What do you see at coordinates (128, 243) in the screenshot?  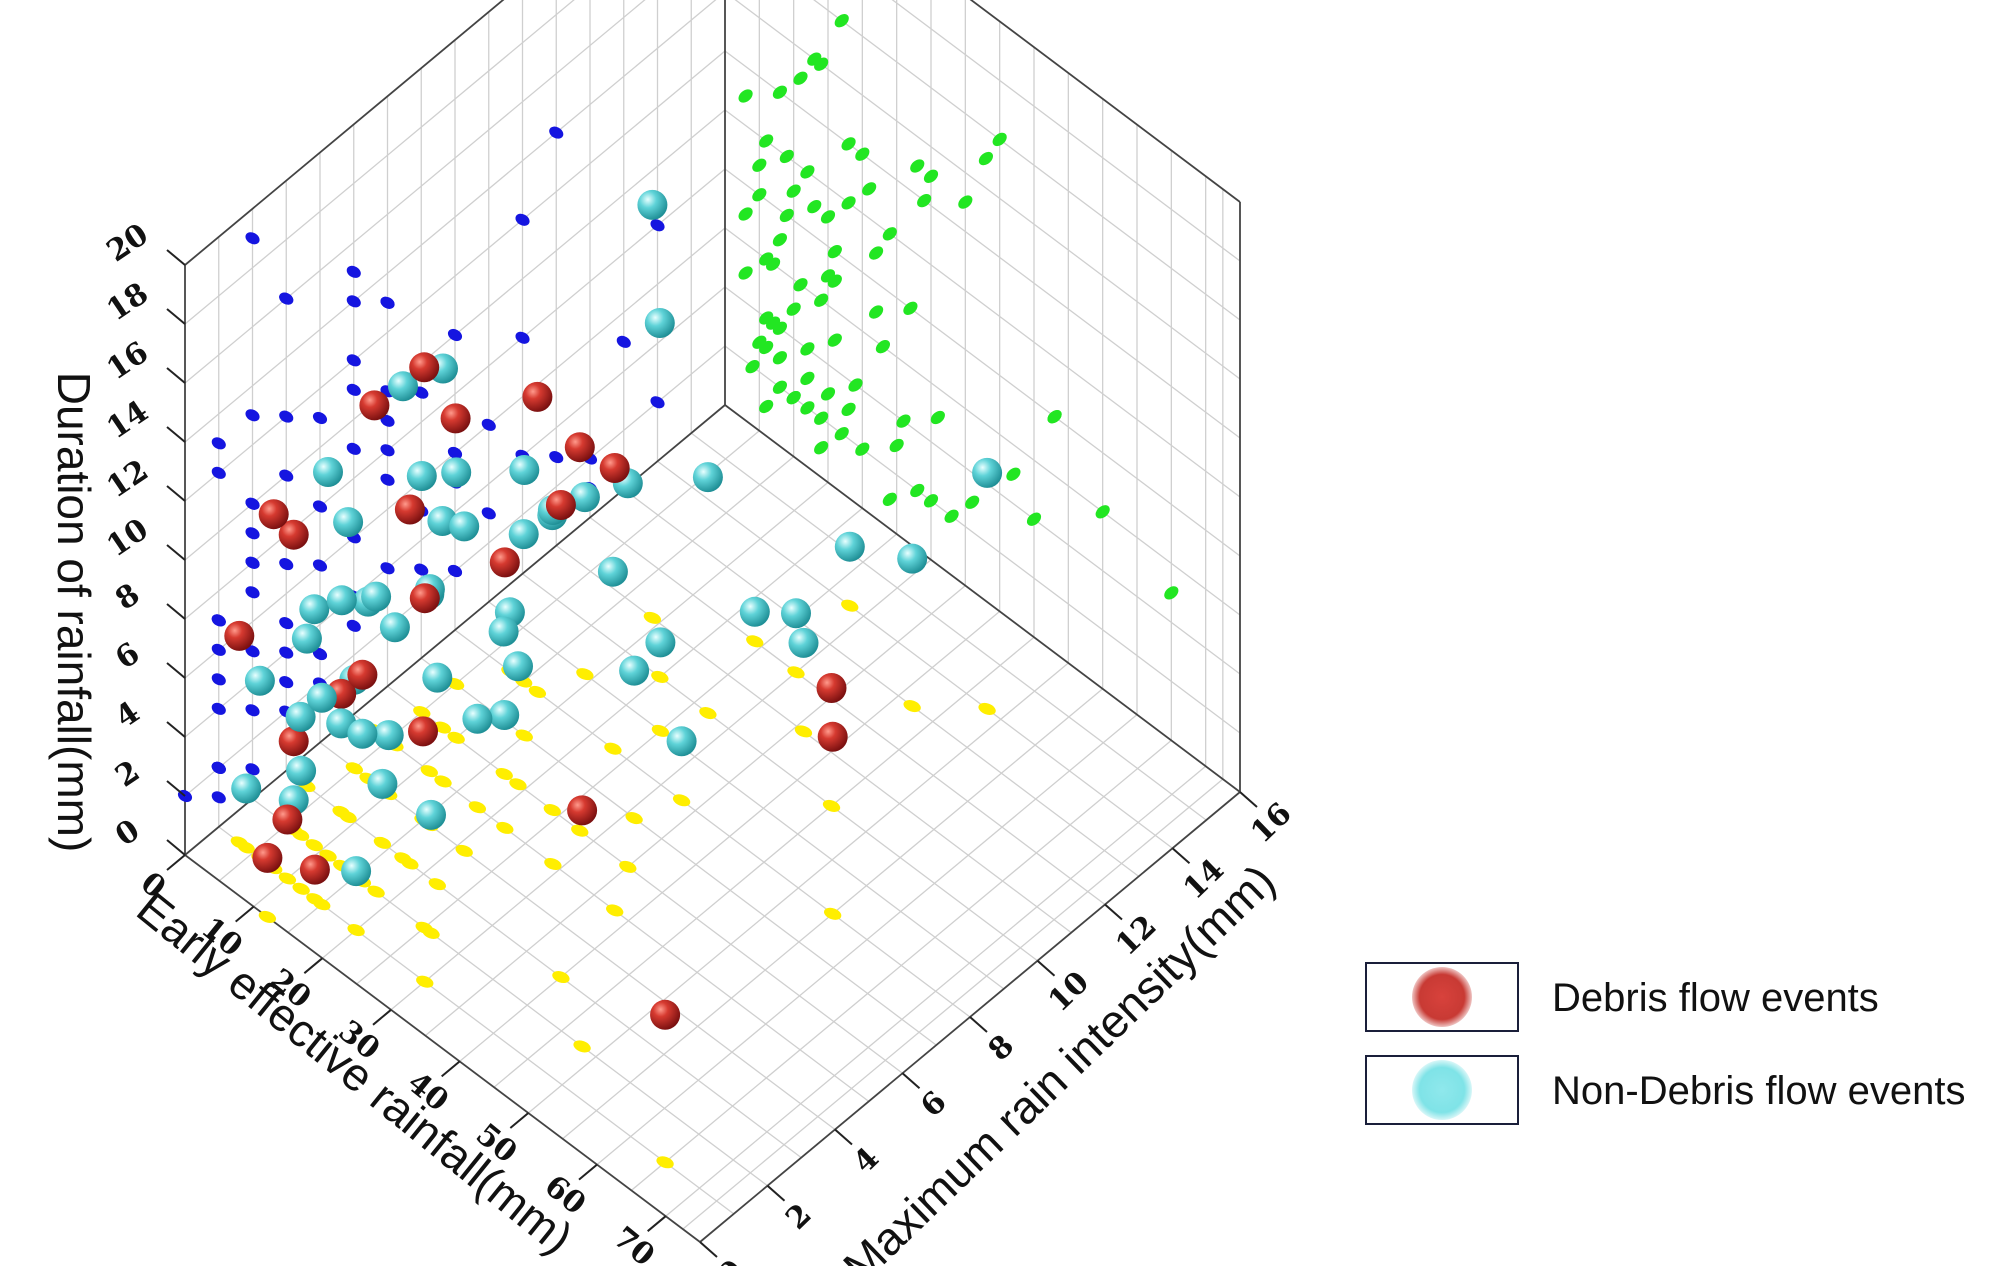 I see `z-tick-label: 20` at bounding box center [128, 243].